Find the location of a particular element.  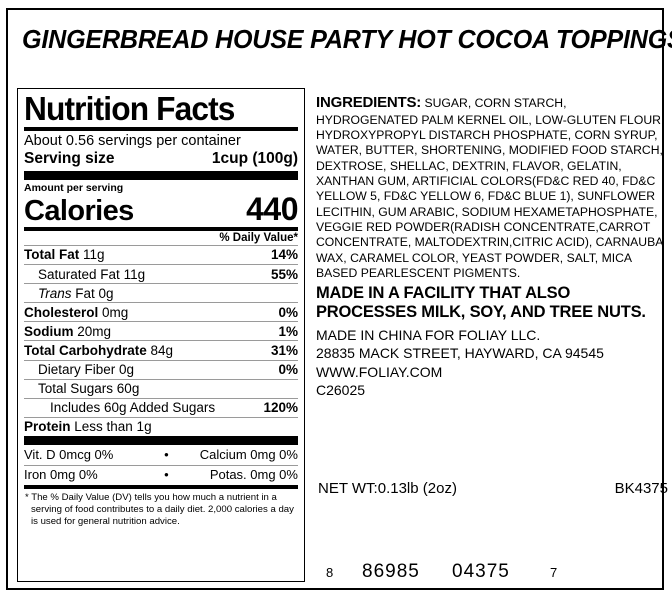

ingredients-label: INGREDIENTS: is located at coordinates (369, 102).